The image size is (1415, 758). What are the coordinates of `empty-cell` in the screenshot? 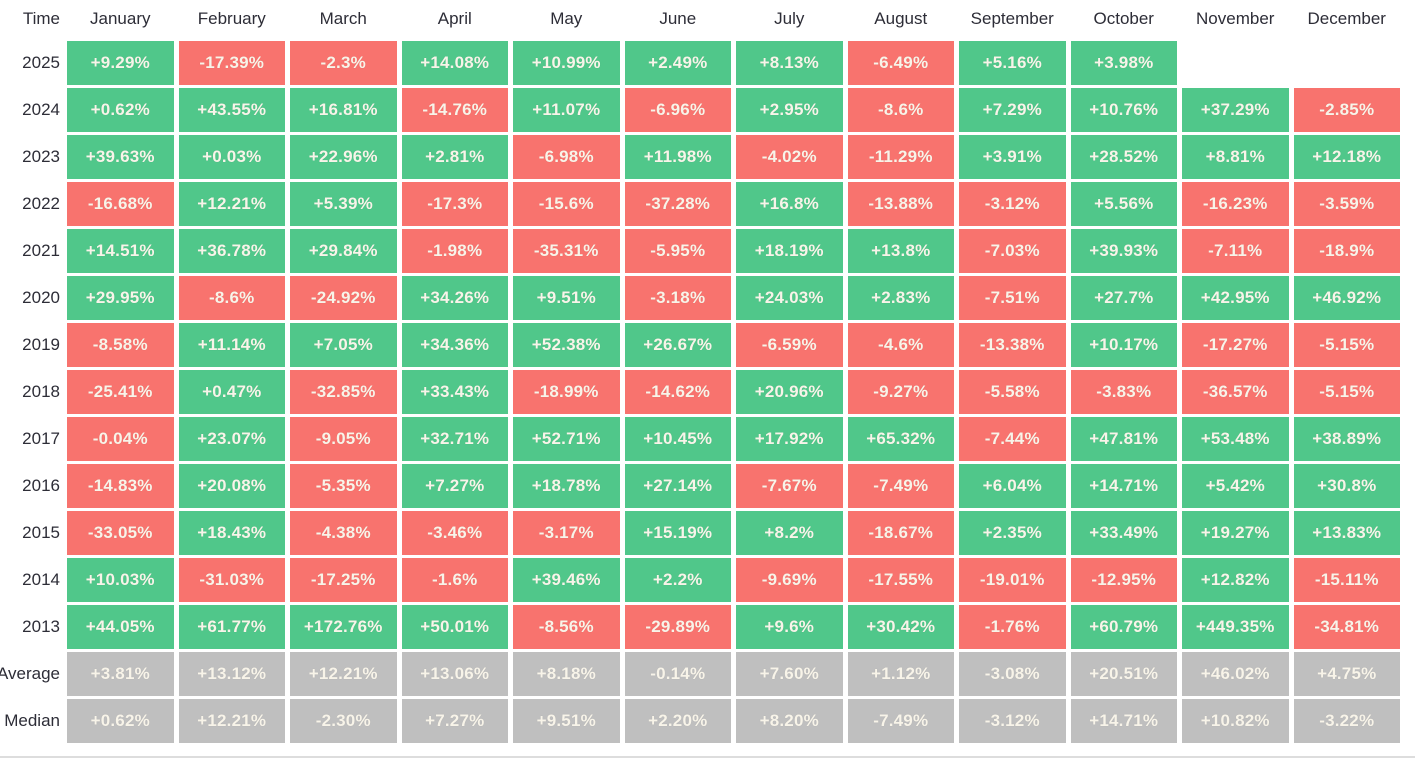 It's located at (1347, 63).